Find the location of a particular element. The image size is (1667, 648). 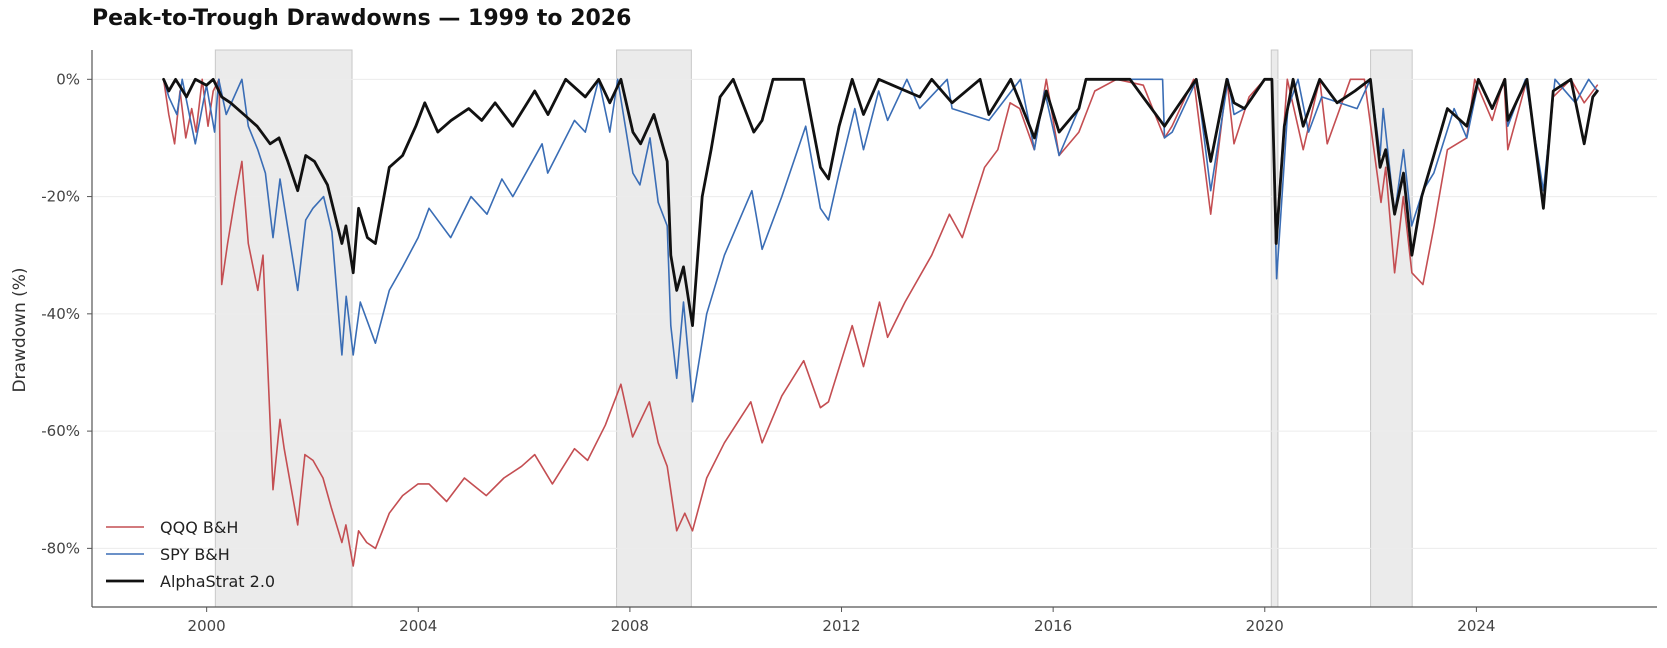

legend-label: QQQ B&H is located at coordinates (199, 527).